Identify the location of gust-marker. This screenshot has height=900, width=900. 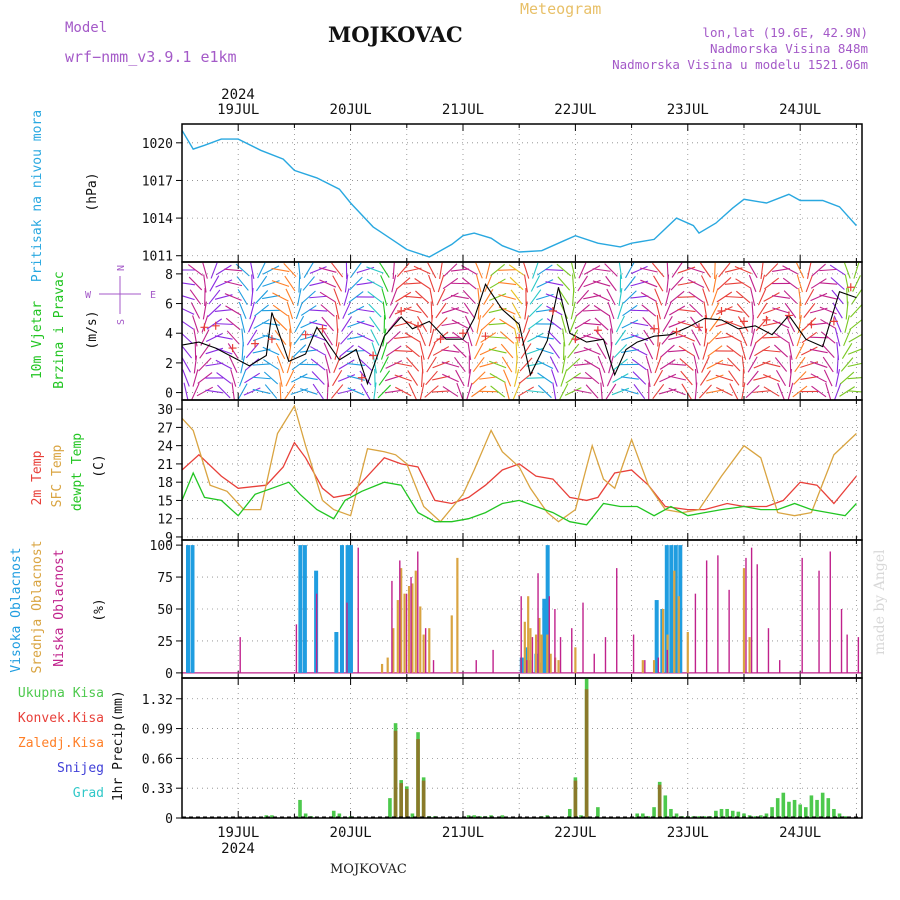
(676, 331).